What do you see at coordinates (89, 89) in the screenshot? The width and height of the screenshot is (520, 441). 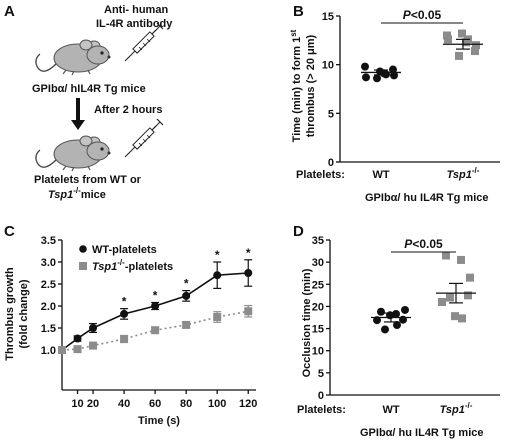 I see `mouse-strain-label: GPIbα/ hIL4R Tg mice` at bounding box center [89, 89].